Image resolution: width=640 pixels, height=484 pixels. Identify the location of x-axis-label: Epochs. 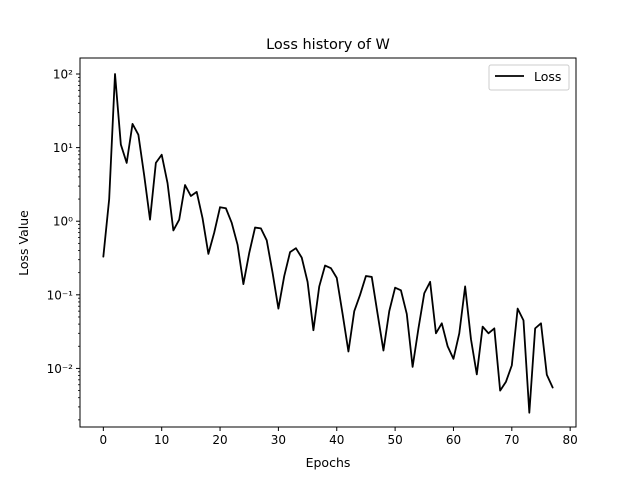
(328, 462).